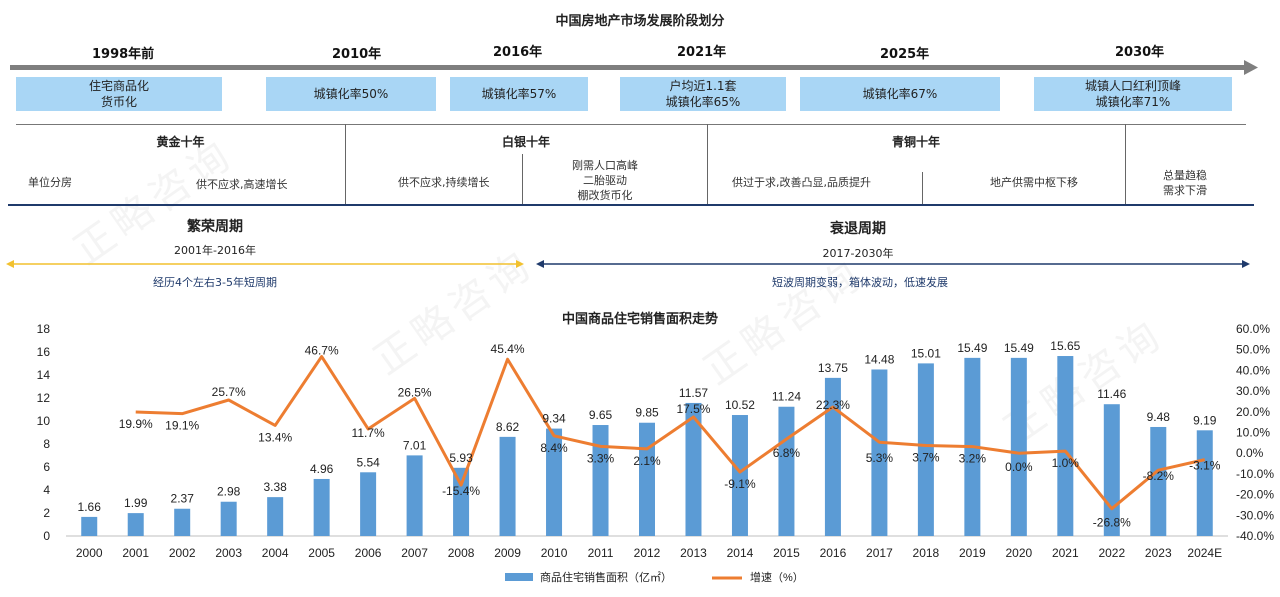  I want to click on timeline-title: 中国房地产市场发展阶段划分, so click(640, 21).